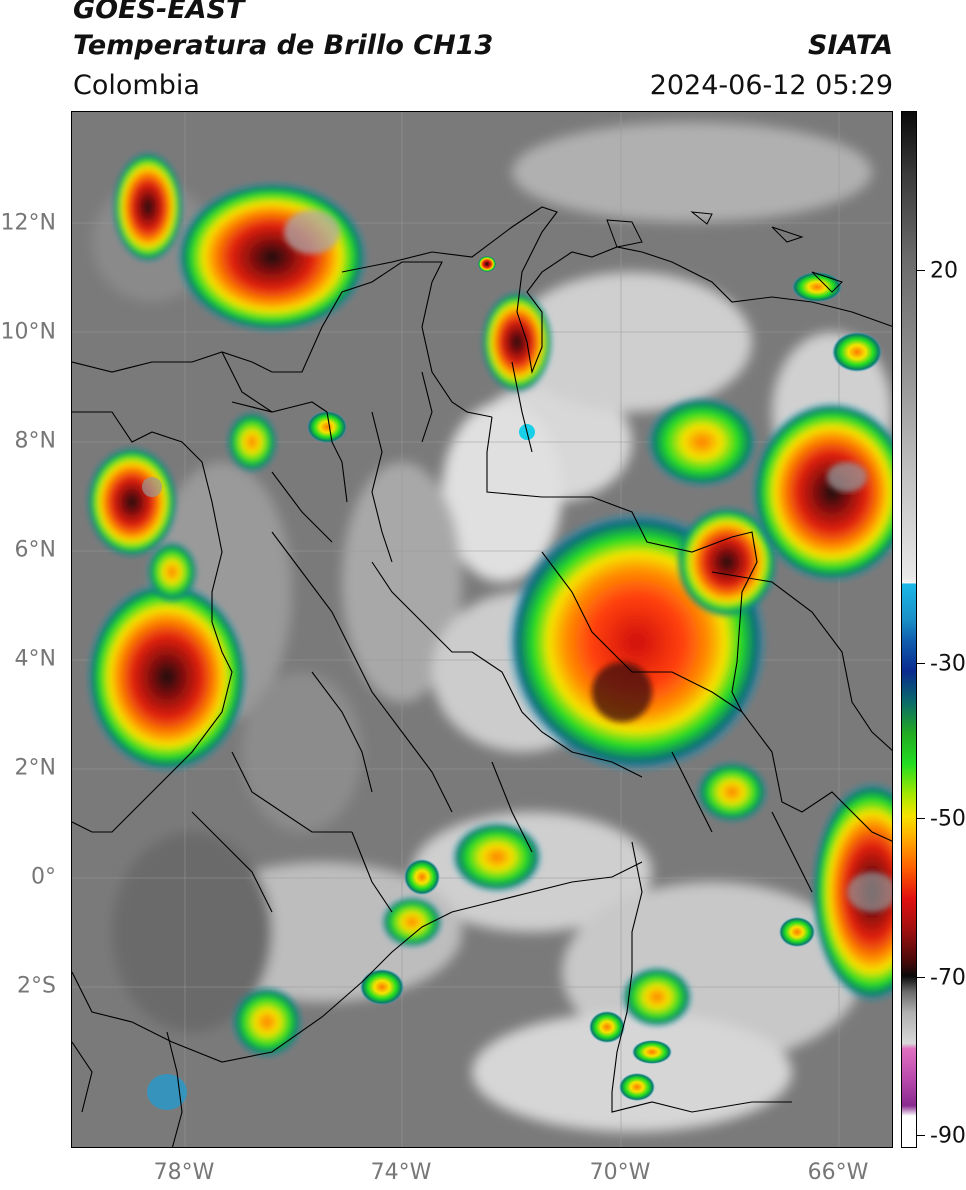 The image size is (966, 1190). I want to click on lat-tick: 0°, so click(43, 877).